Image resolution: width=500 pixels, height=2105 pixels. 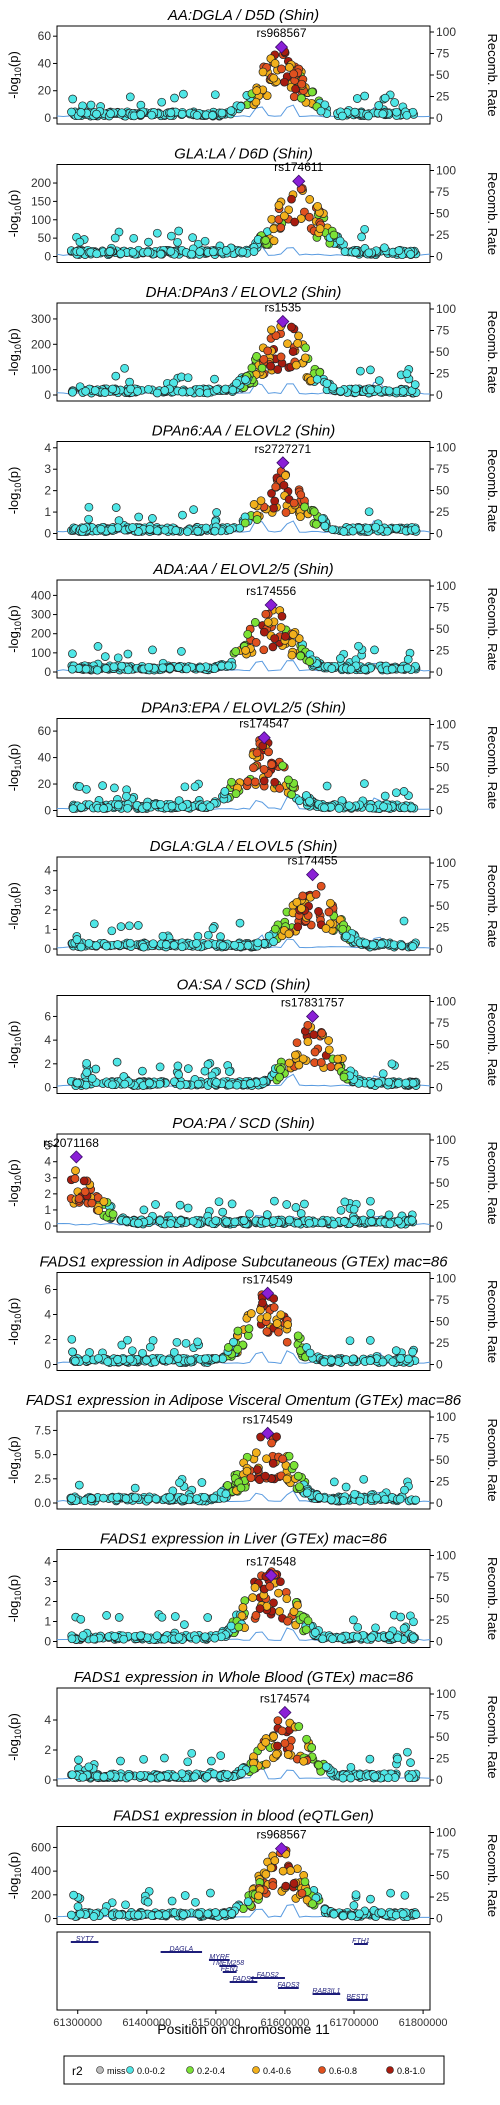 What do you see at coordinates (243, 708) in the screenshot?
I see `chart-title: DPAn3:EPA / ELOVL2/5 (Shin)` at bounding box center [243, 708].